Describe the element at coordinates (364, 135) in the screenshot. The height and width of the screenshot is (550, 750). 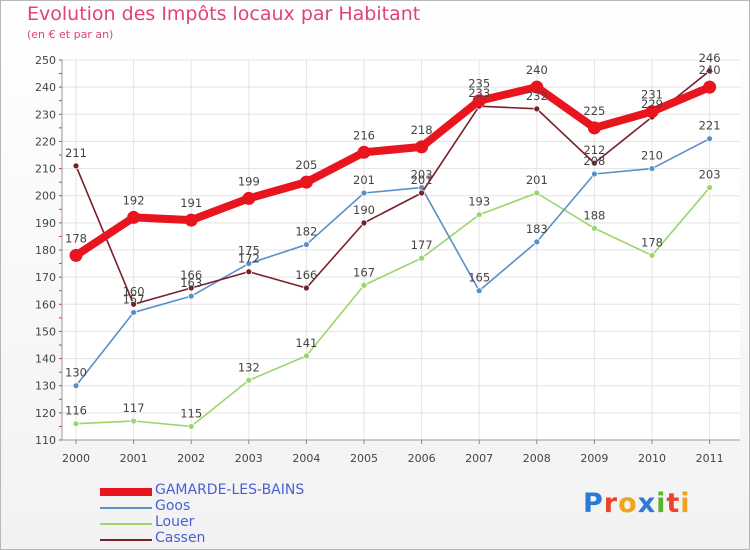
I see `data-label: 216` at that location.